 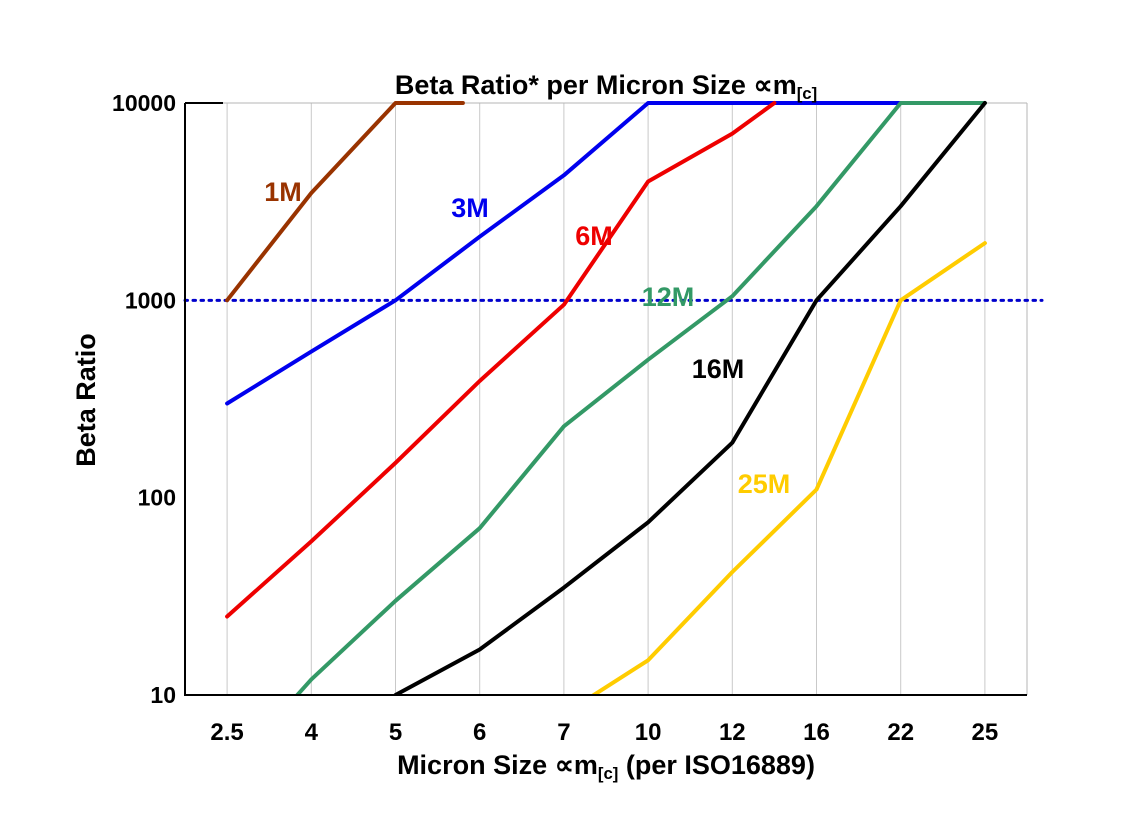 I want to click on x-tick-label-5: 5, so click(x=395, y=732).